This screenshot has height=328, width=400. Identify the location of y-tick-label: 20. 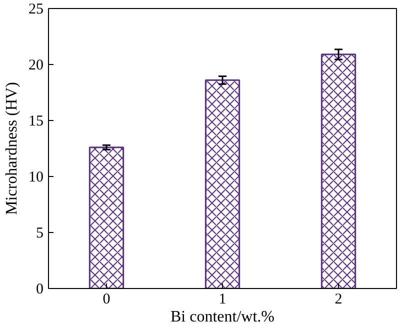
(36, 66).